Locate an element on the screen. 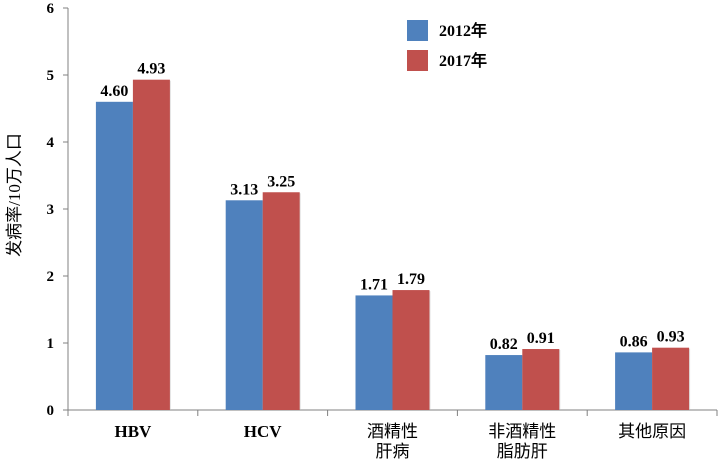 This screenshot has width=720, height=459. y-tick-label: 0 is located at coordinates (51, 411).